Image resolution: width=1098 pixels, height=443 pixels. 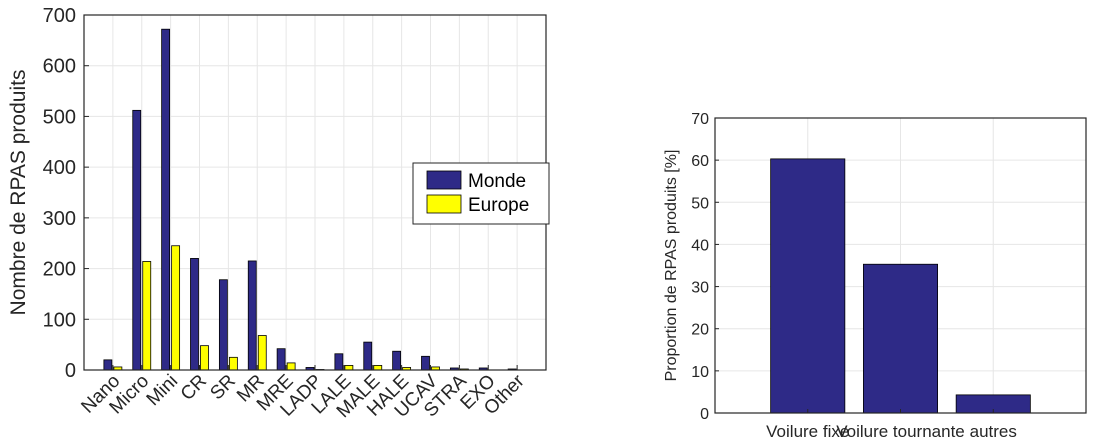 What do you see at coordinates (900, 431) in the screenshot?
I see `x-tick-label: Voilure tournante` at bounding box center [900, 431].